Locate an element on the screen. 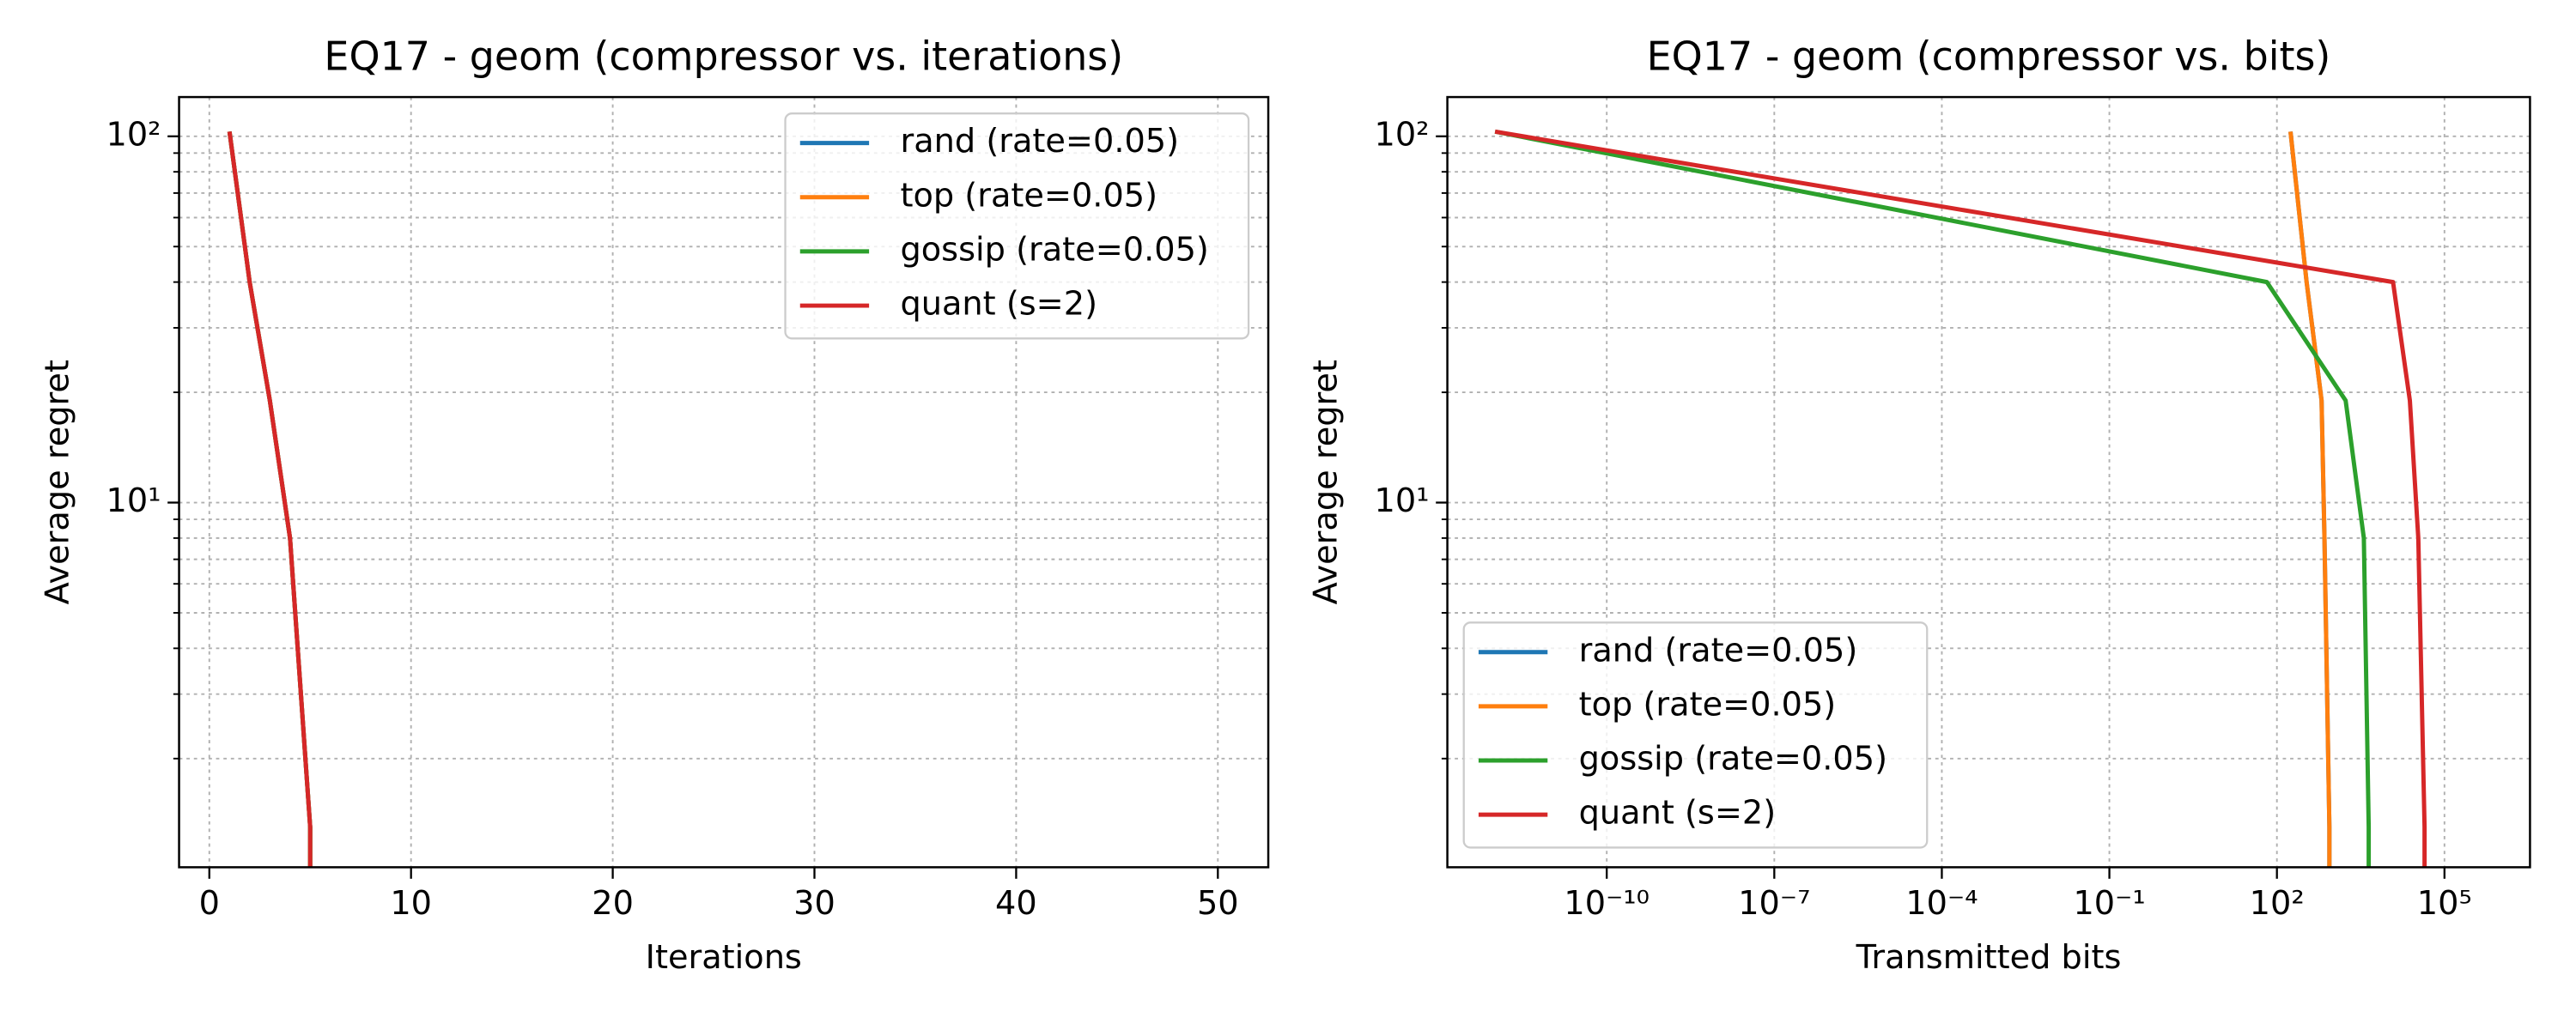 The width and height of the screenshot is (2576, 1030). chart-title: EQ17 - geom (compressor vs. bits) is located at coordinates (1989, 56).